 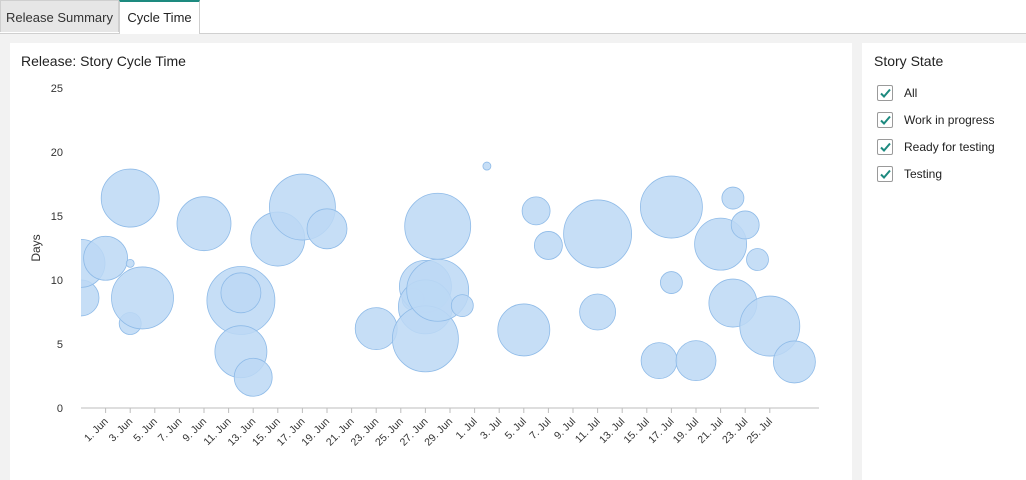 I want to click on x-tick-label: 11. Jul, so click(x=588, y=431).